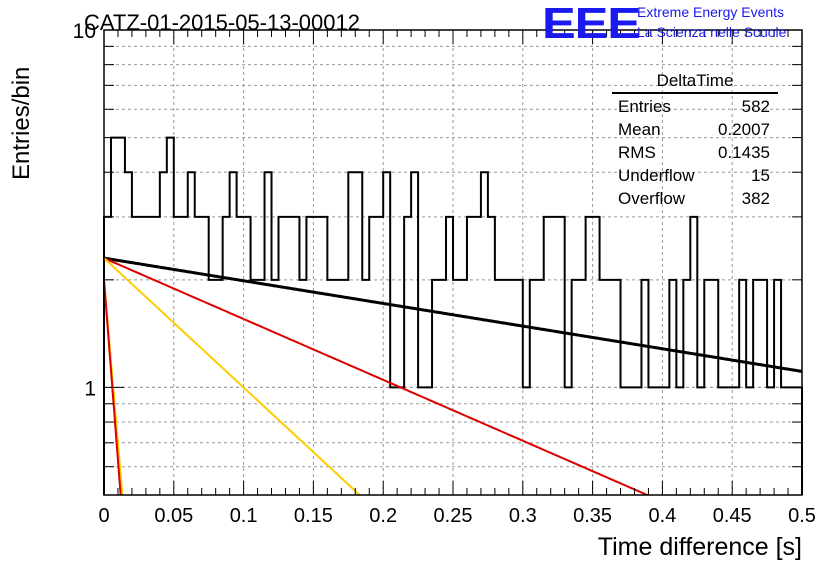 This screenshot has height=572, width=836. Describe the element at coordinates (732, 516) in the screenshot. I see `x-tick-label: 0.45` at that location.